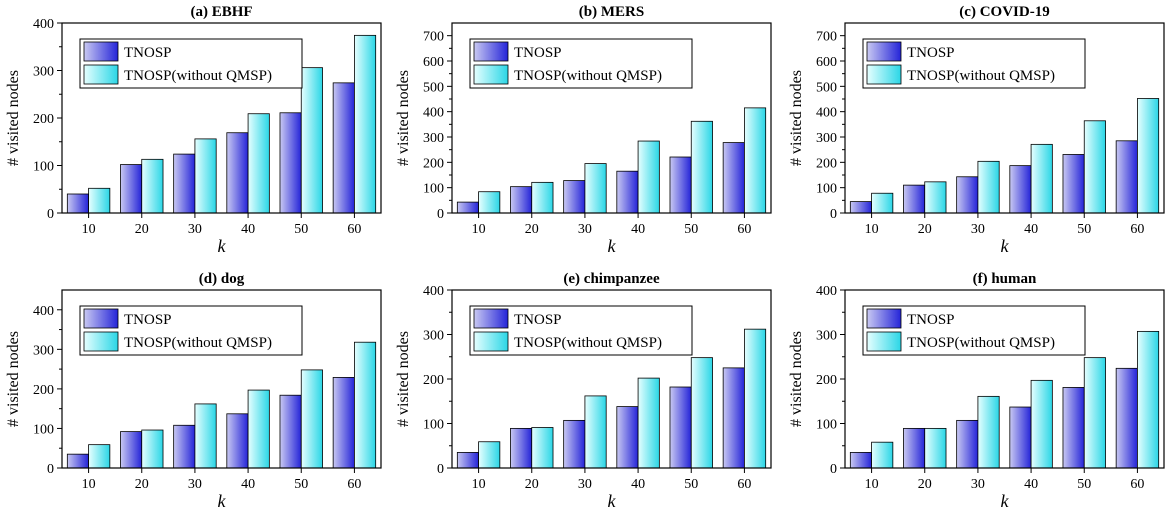  I want to click on bar-tnosp-k30, so click(184, 183).